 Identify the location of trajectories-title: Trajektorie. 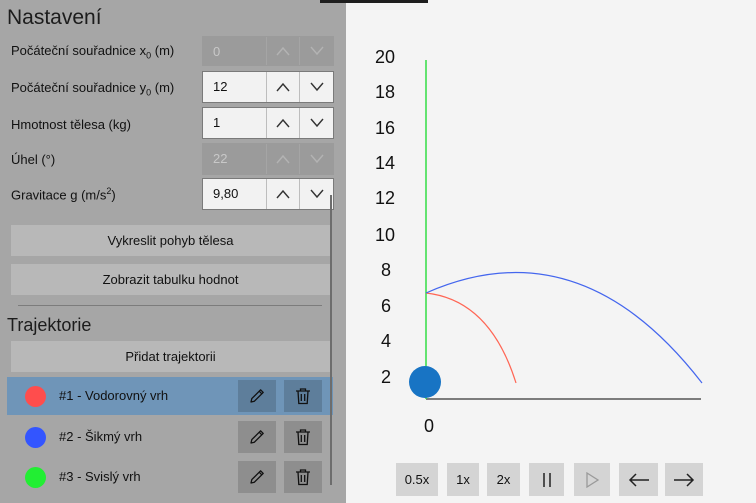
(49, 325).